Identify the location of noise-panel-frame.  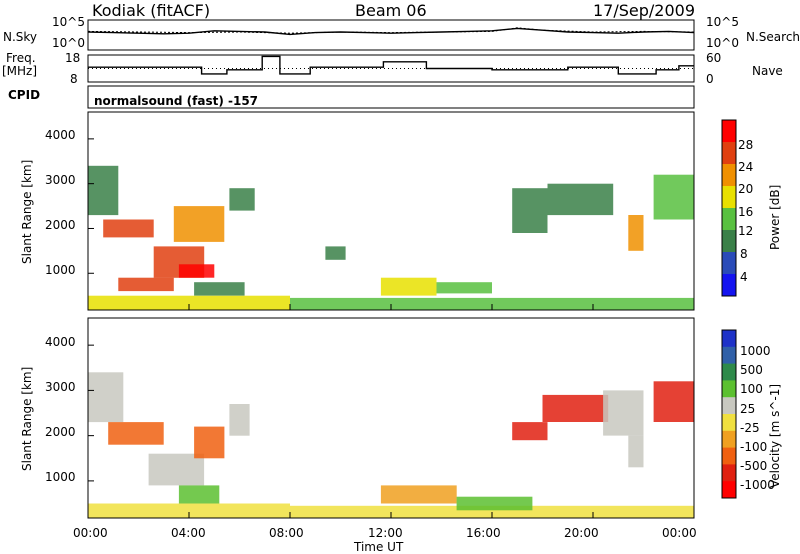
(391, 35).